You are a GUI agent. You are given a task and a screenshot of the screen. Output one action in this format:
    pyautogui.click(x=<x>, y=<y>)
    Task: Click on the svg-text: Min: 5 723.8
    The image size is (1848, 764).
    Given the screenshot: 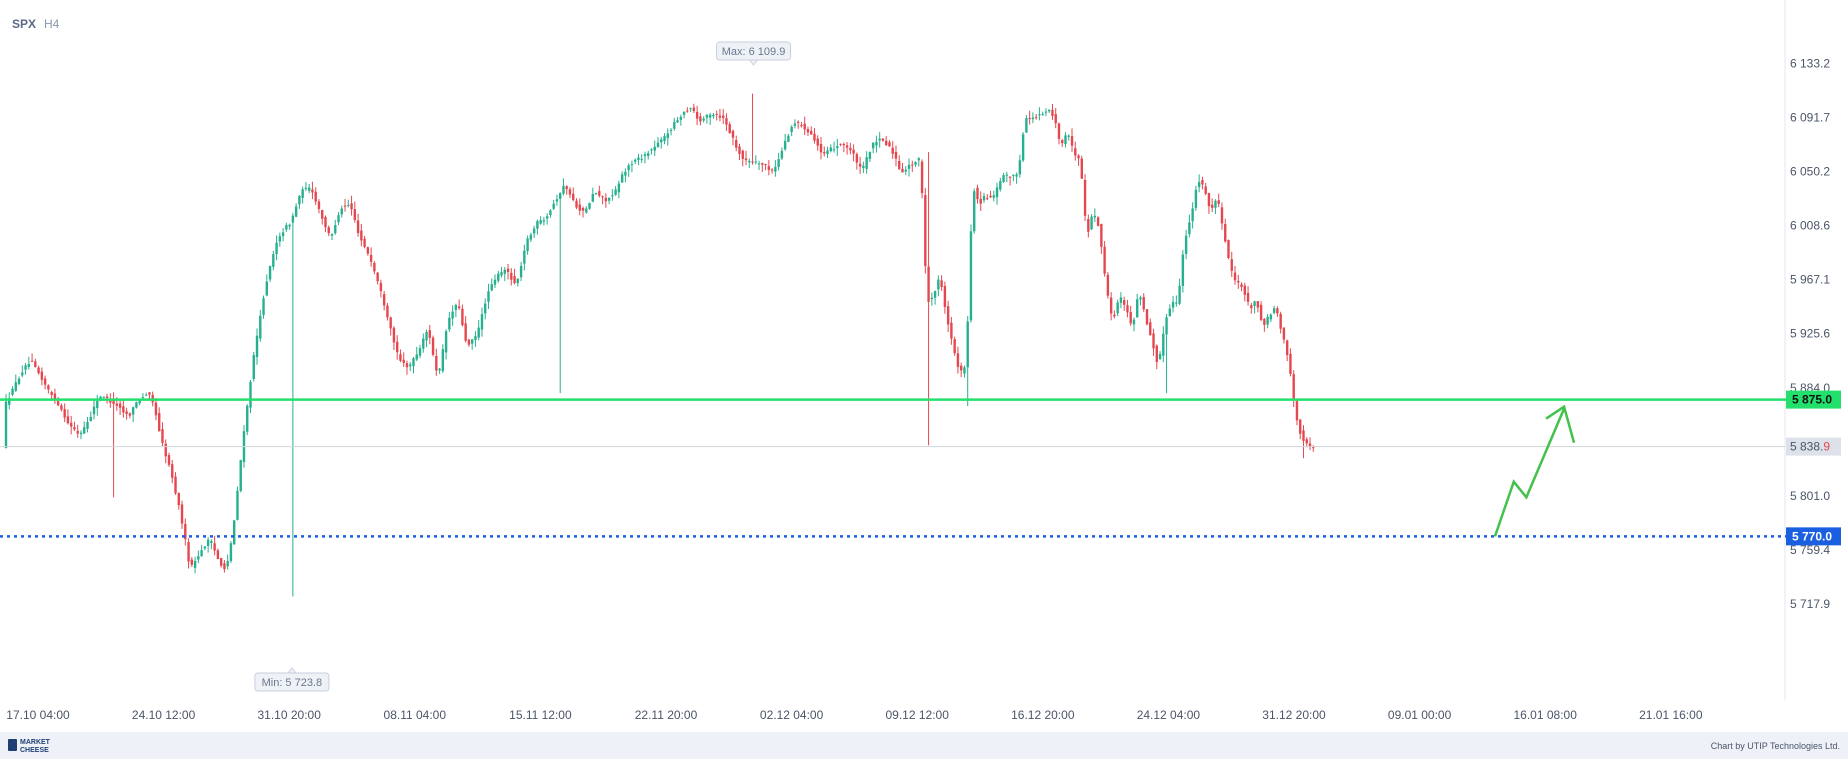 What is the action you would take?
    pyautogui.click(x=292, y=683)
    